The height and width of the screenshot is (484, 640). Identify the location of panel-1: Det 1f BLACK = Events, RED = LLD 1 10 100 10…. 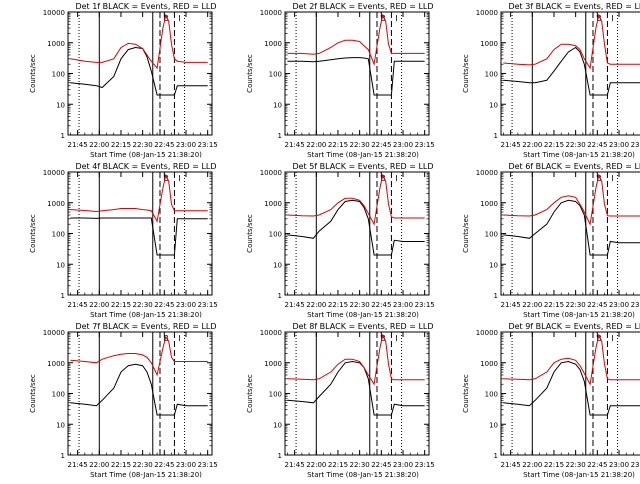
(123, 80).